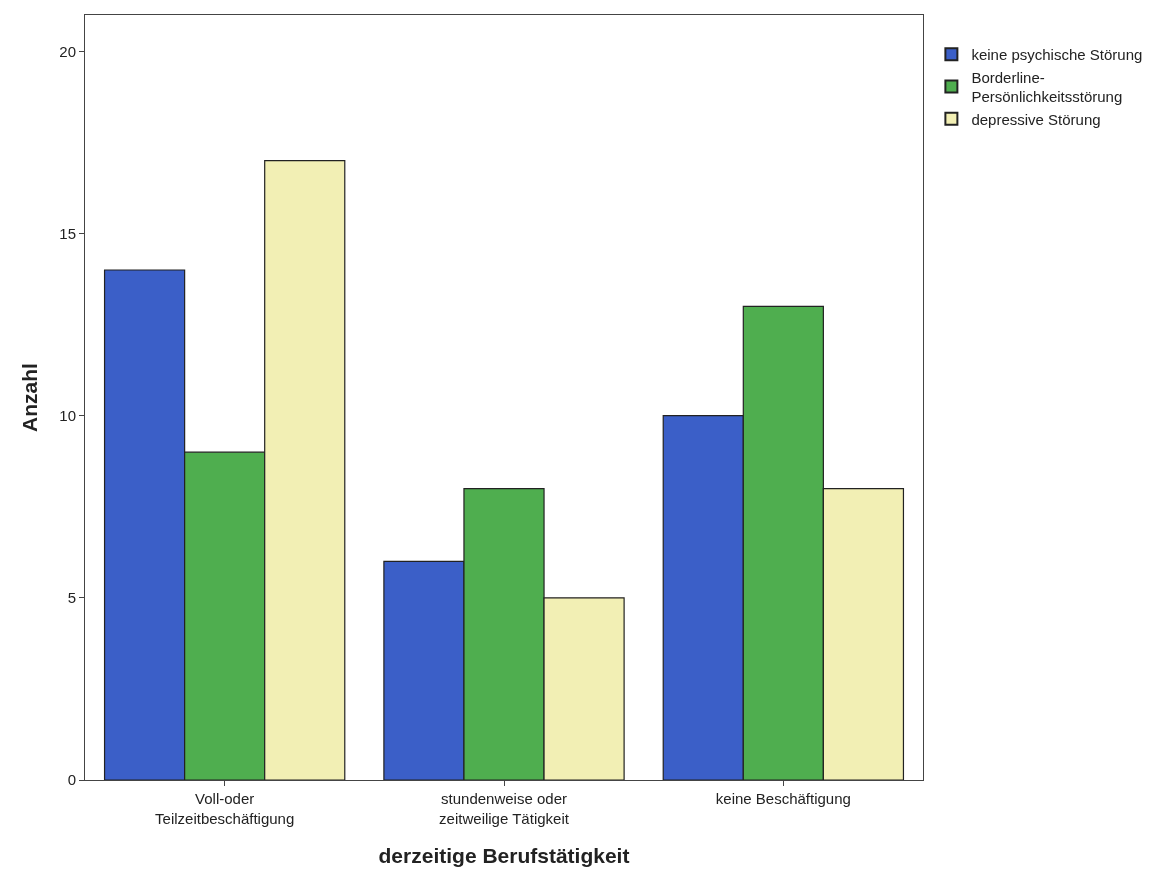 This screenshot has width=1159, height=890. I want to click on y-tick-label: 5, so click(71, 598).